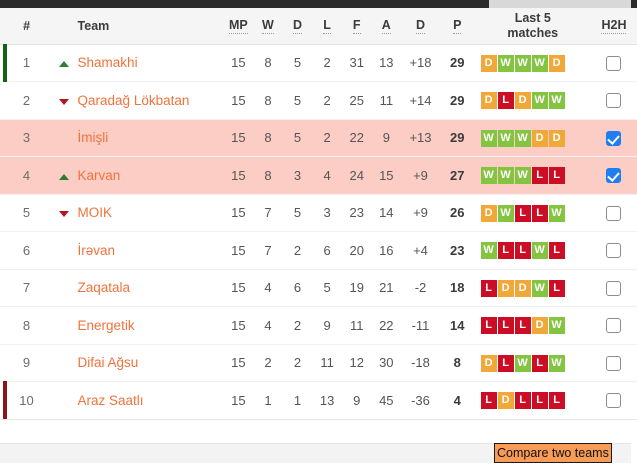 The height and width of the screenshot is (472, 637). What do you see at coordinates (107, 63) in the screenshot?
I see `team-link: Shamakhi` at bounding box center [107, 63].